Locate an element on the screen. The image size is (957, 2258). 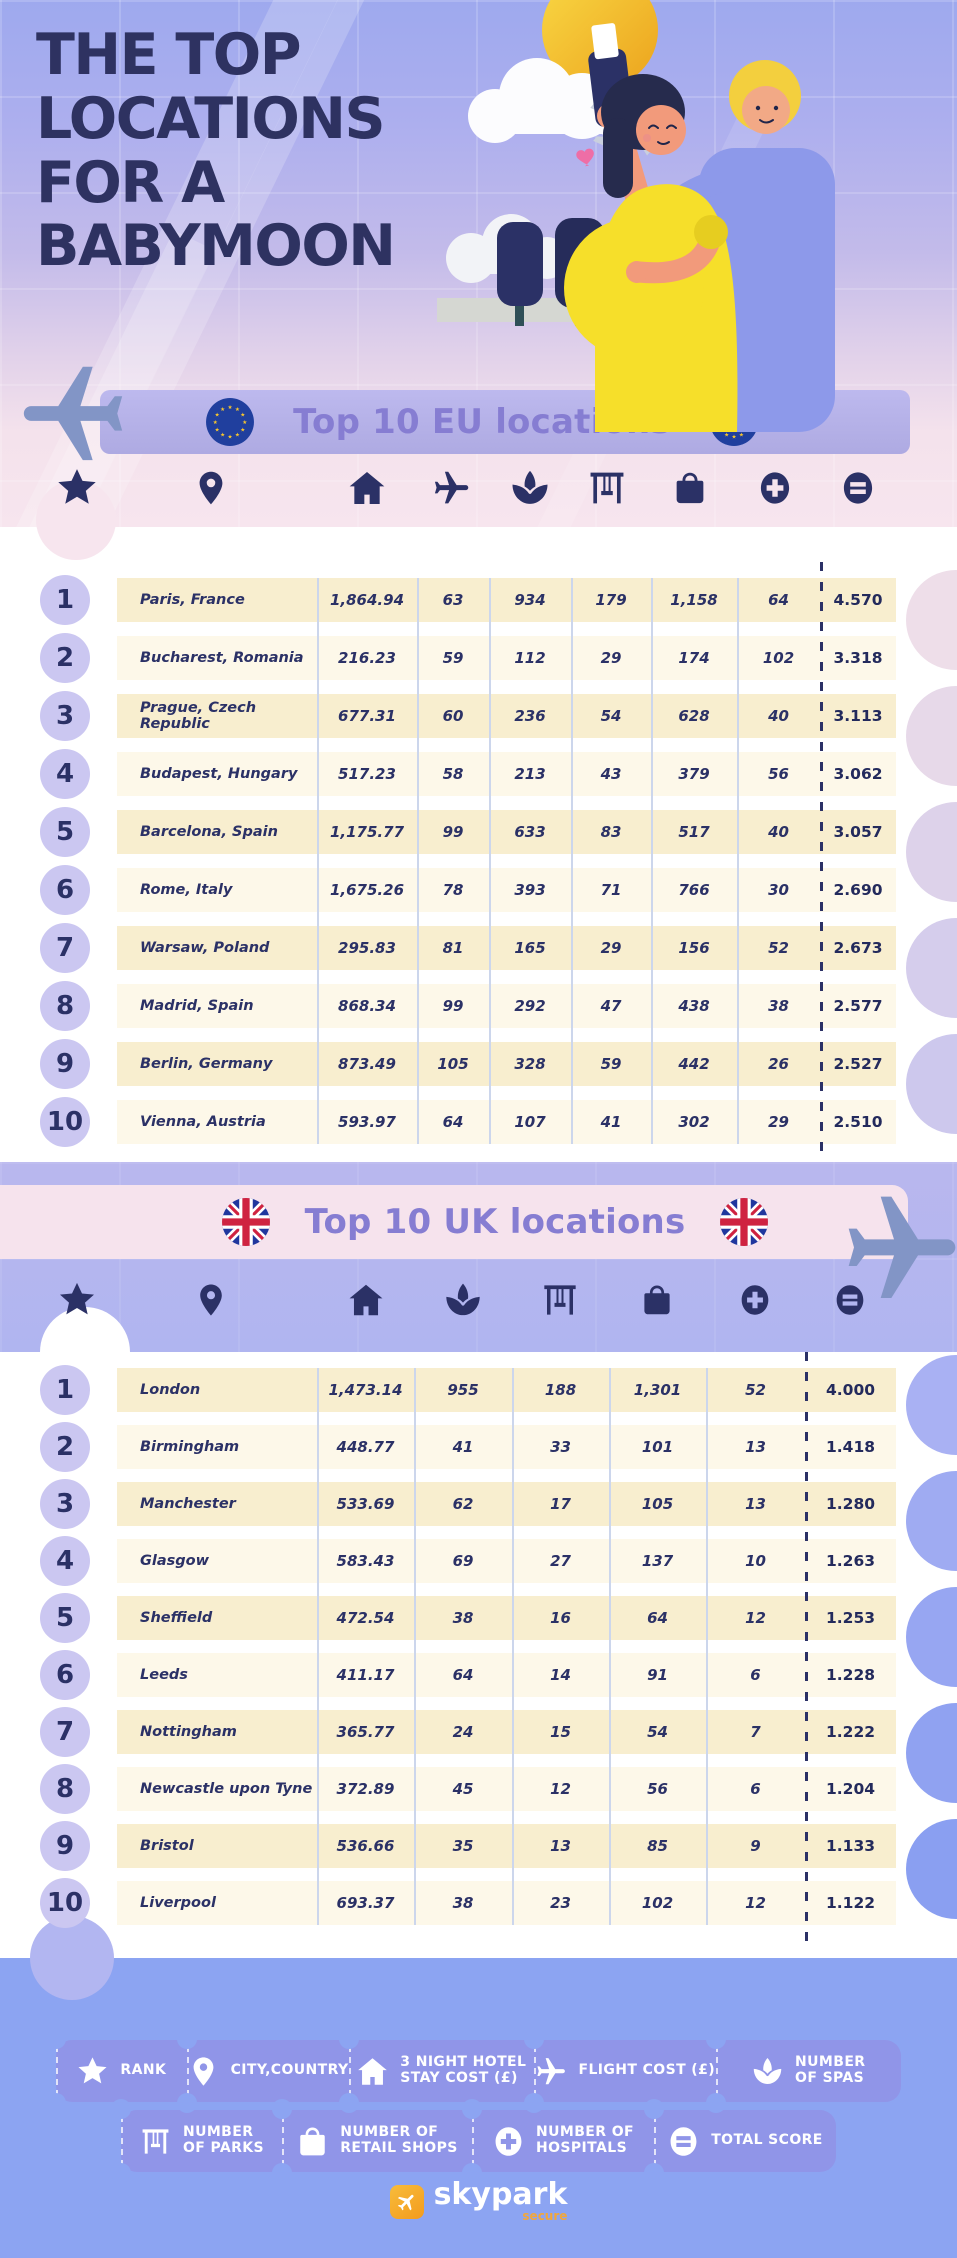
flight-cost-cell: 63 is located at coordinates (453, 600).